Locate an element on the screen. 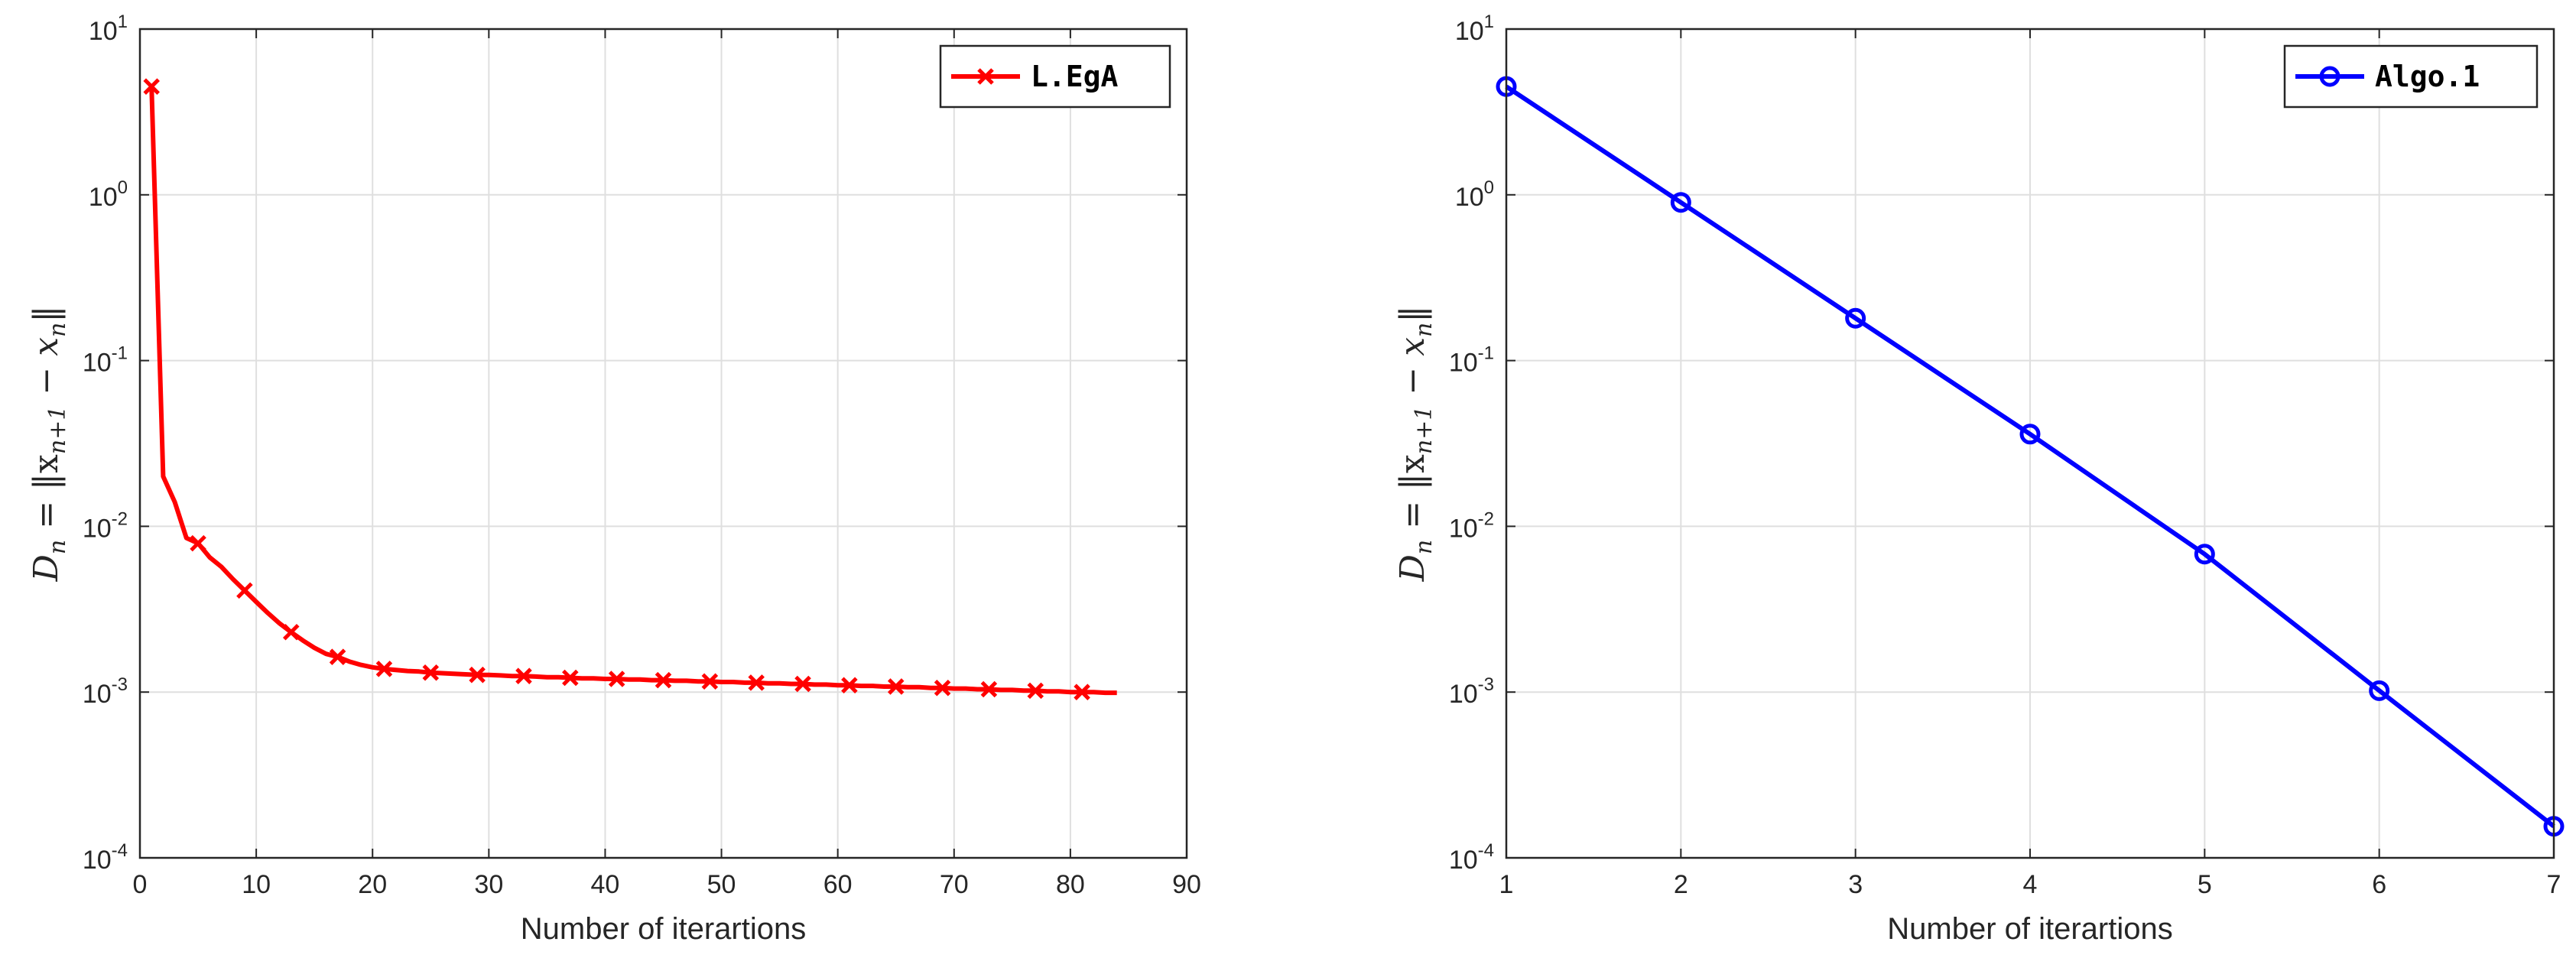 The width and height of the screenshot is (2576, 971). legend: L.EgA is located at coordinates (1055, 76).